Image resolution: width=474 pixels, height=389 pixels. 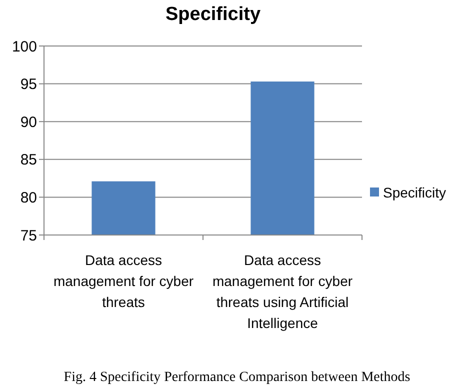 What do you see at coordinates (213, 14) in the screenshot?
I see `chart-title: Specificity` at bounding box center [213, 14].